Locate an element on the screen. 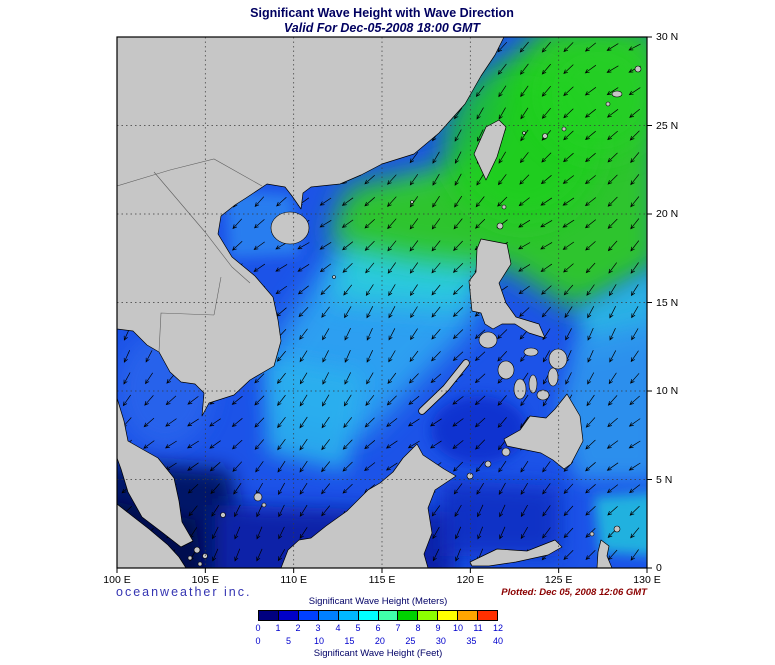  meters-tick-label: 3 is located at coordinates (318, 628).